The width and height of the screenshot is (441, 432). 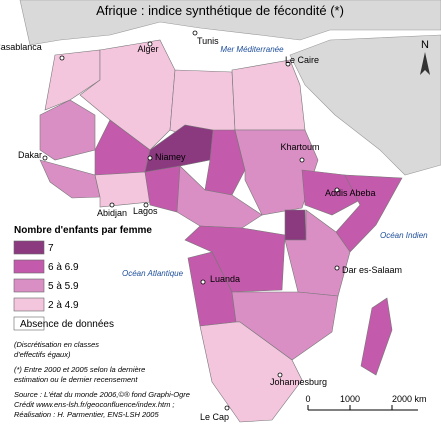 I want to click on legend-items: 7 6 à 6.9 5 à 5.9 2 à 4.9 Absence de données, so click(x=63, y=285).